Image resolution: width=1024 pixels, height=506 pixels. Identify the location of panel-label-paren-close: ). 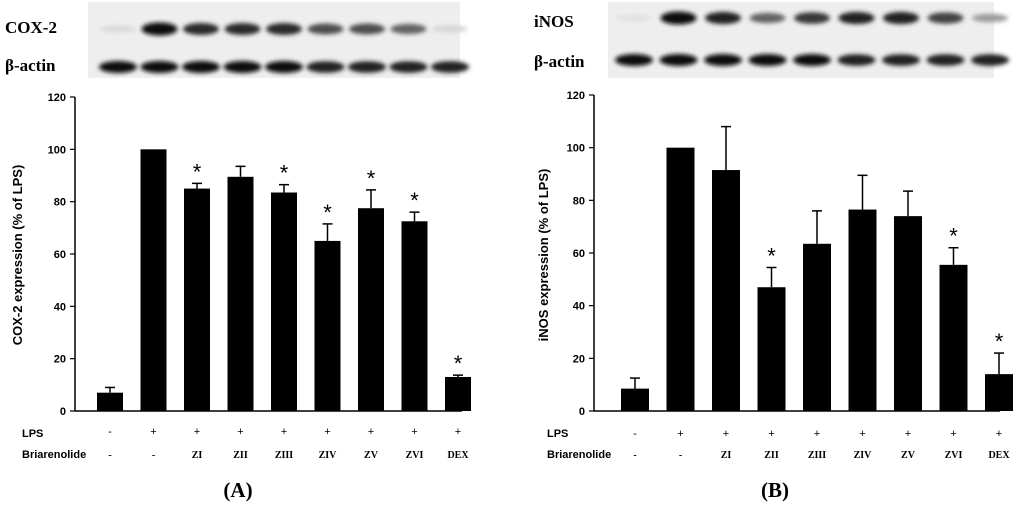
(249, 490).